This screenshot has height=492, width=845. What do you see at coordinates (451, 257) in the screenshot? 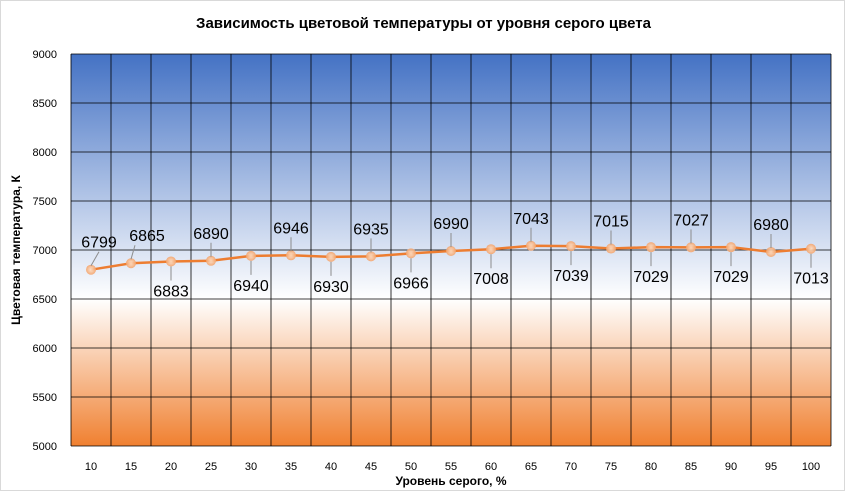
I see `series-line` at bounding box center [451, 257].